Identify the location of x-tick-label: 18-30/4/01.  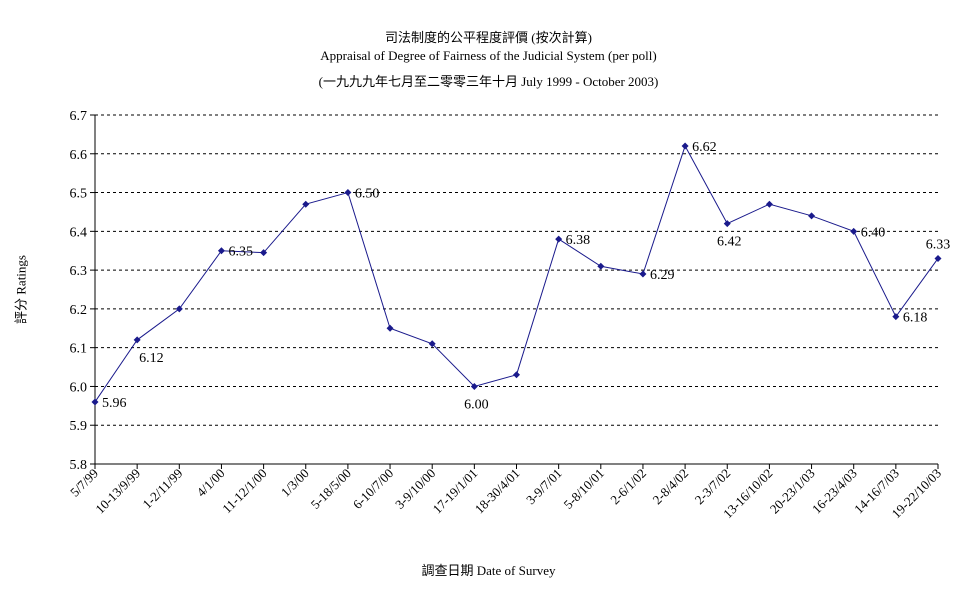
(497, 491).